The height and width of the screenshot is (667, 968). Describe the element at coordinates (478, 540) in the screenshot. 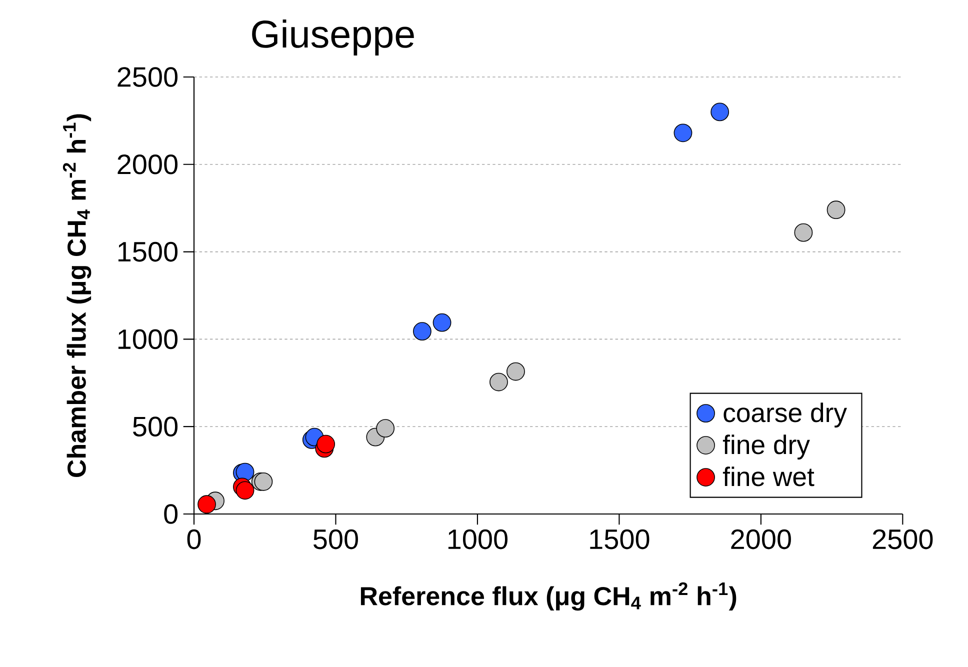

I see `x-tick-label: 1000` at that location.